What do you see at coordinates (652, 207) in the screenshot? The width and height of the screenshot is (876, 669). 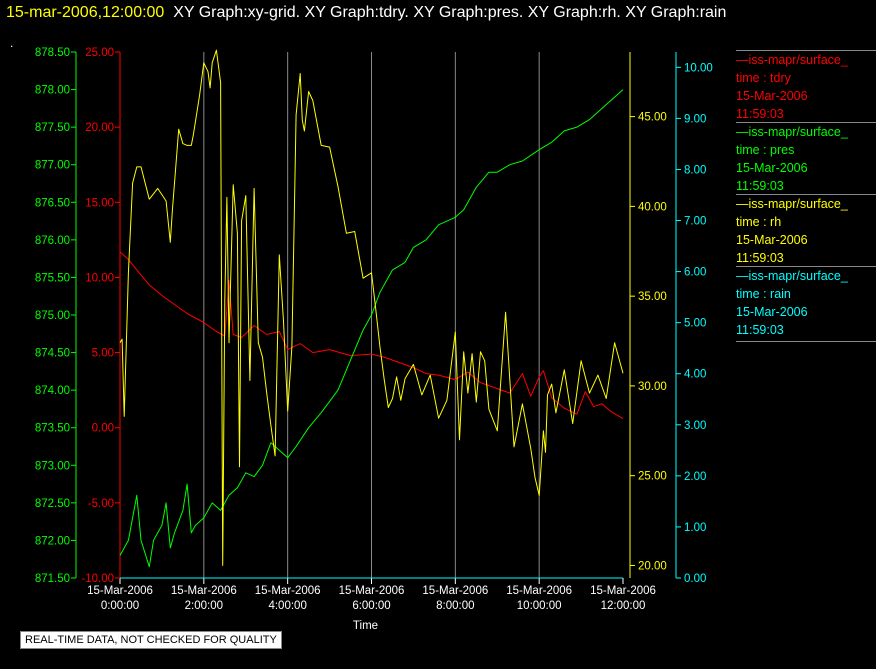 I see `rh-tick-label: 40.00` at bounding box center [652, 207].